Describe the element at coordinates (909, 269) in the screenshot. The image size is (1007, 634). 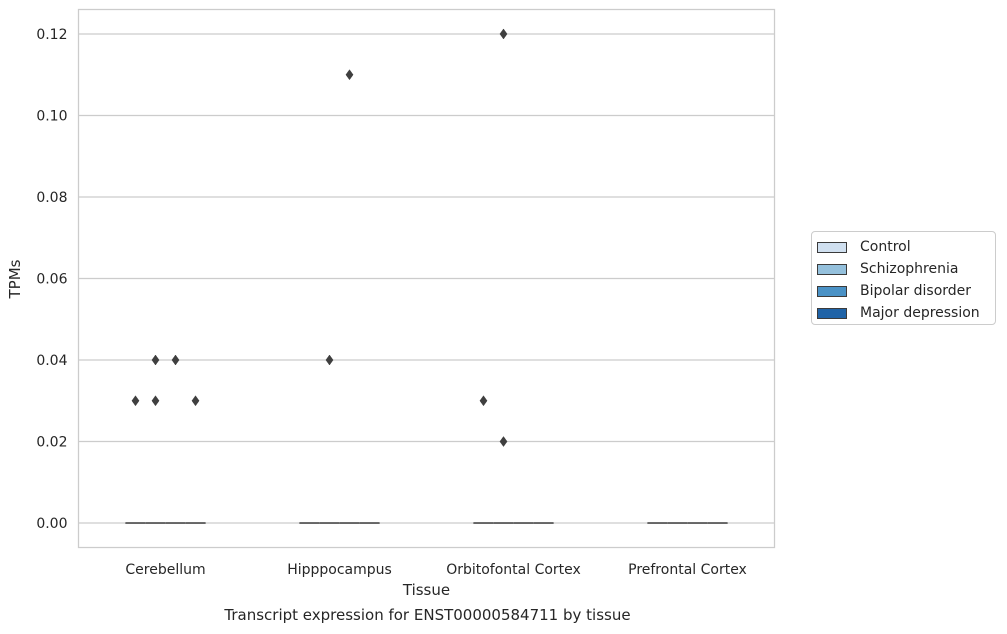
I see `legend-label-schizophrenia: Schizophrenia` at that location.